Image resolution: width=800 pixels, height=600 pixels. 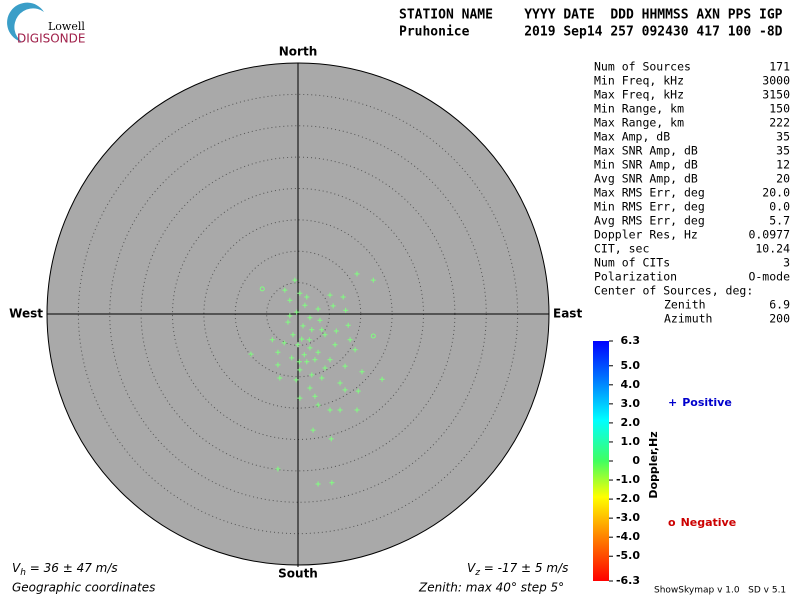 I want to click on legend-text: Negative, so click(x=709, y=522).